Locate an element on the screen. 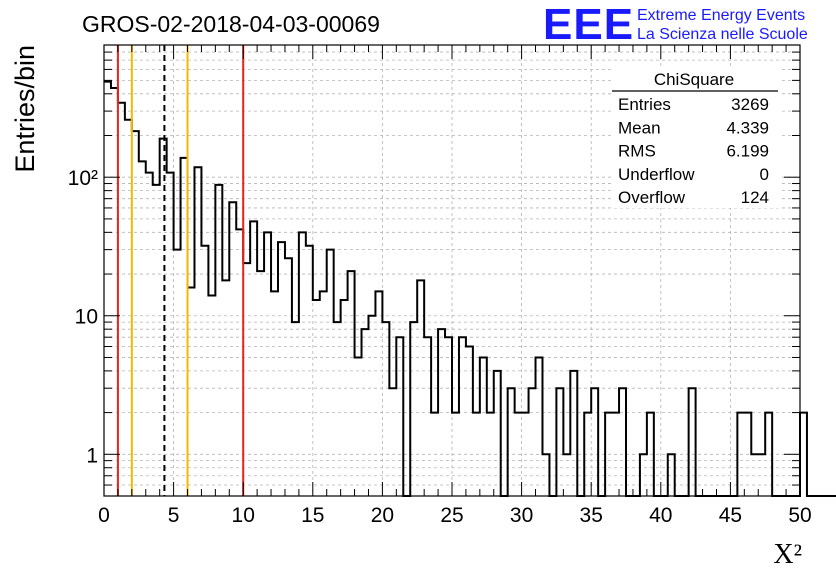 This screenshot has width=836, height=572. x-tick-label: 10 is located at coordinates (243, 515).